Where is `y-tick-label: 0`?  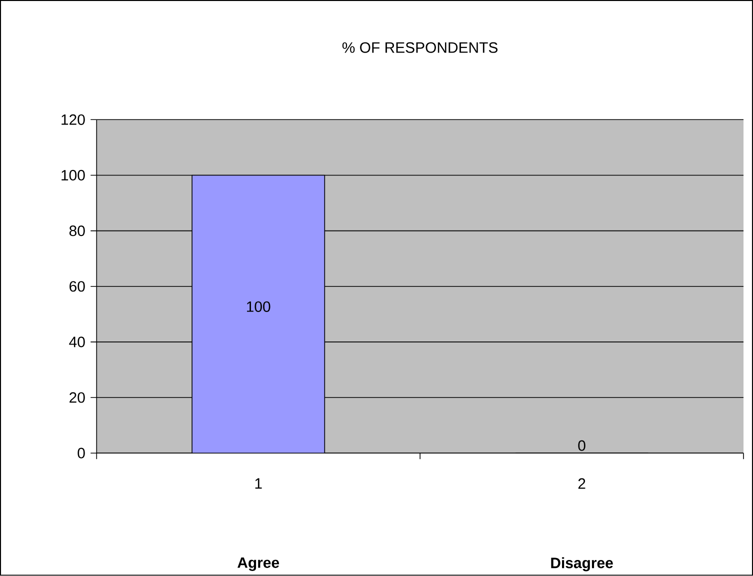 y-tick-label: 0 is located at coordinates (81, 453).